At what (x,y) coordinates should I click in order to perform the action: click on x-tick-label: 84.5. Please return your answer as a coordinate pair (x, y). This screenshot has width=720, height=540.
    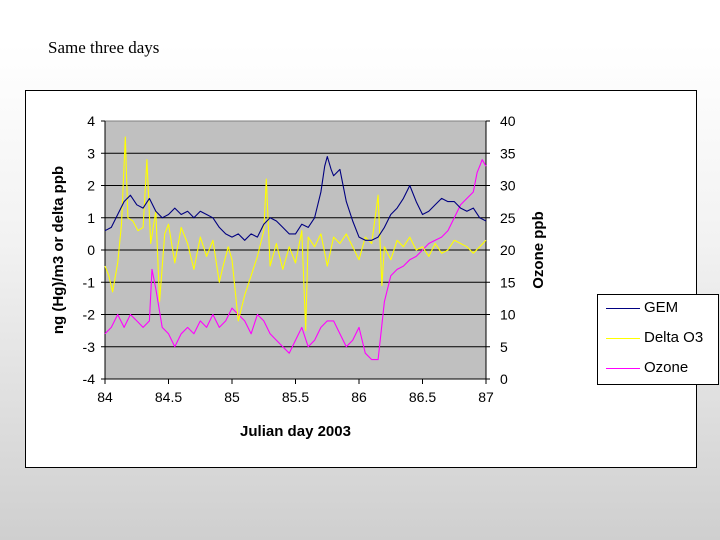
    Looking at the image, I should click on (168, 397).